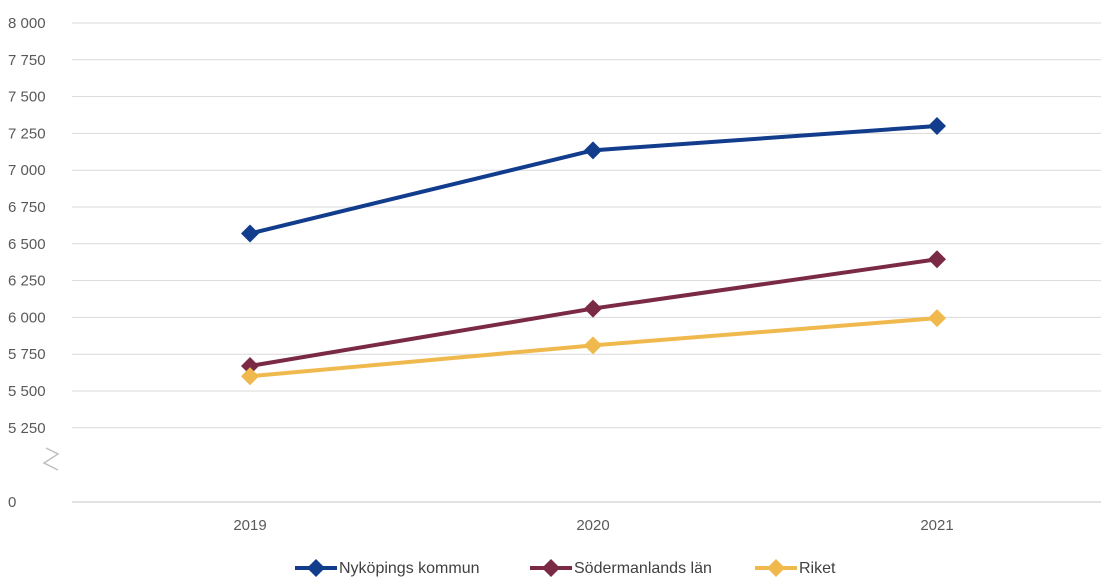  What do you see at coordinates (409, 568) in the screenshot?
I see `legend-label: Nyköpings kommun` at bounding box center [409, 568].